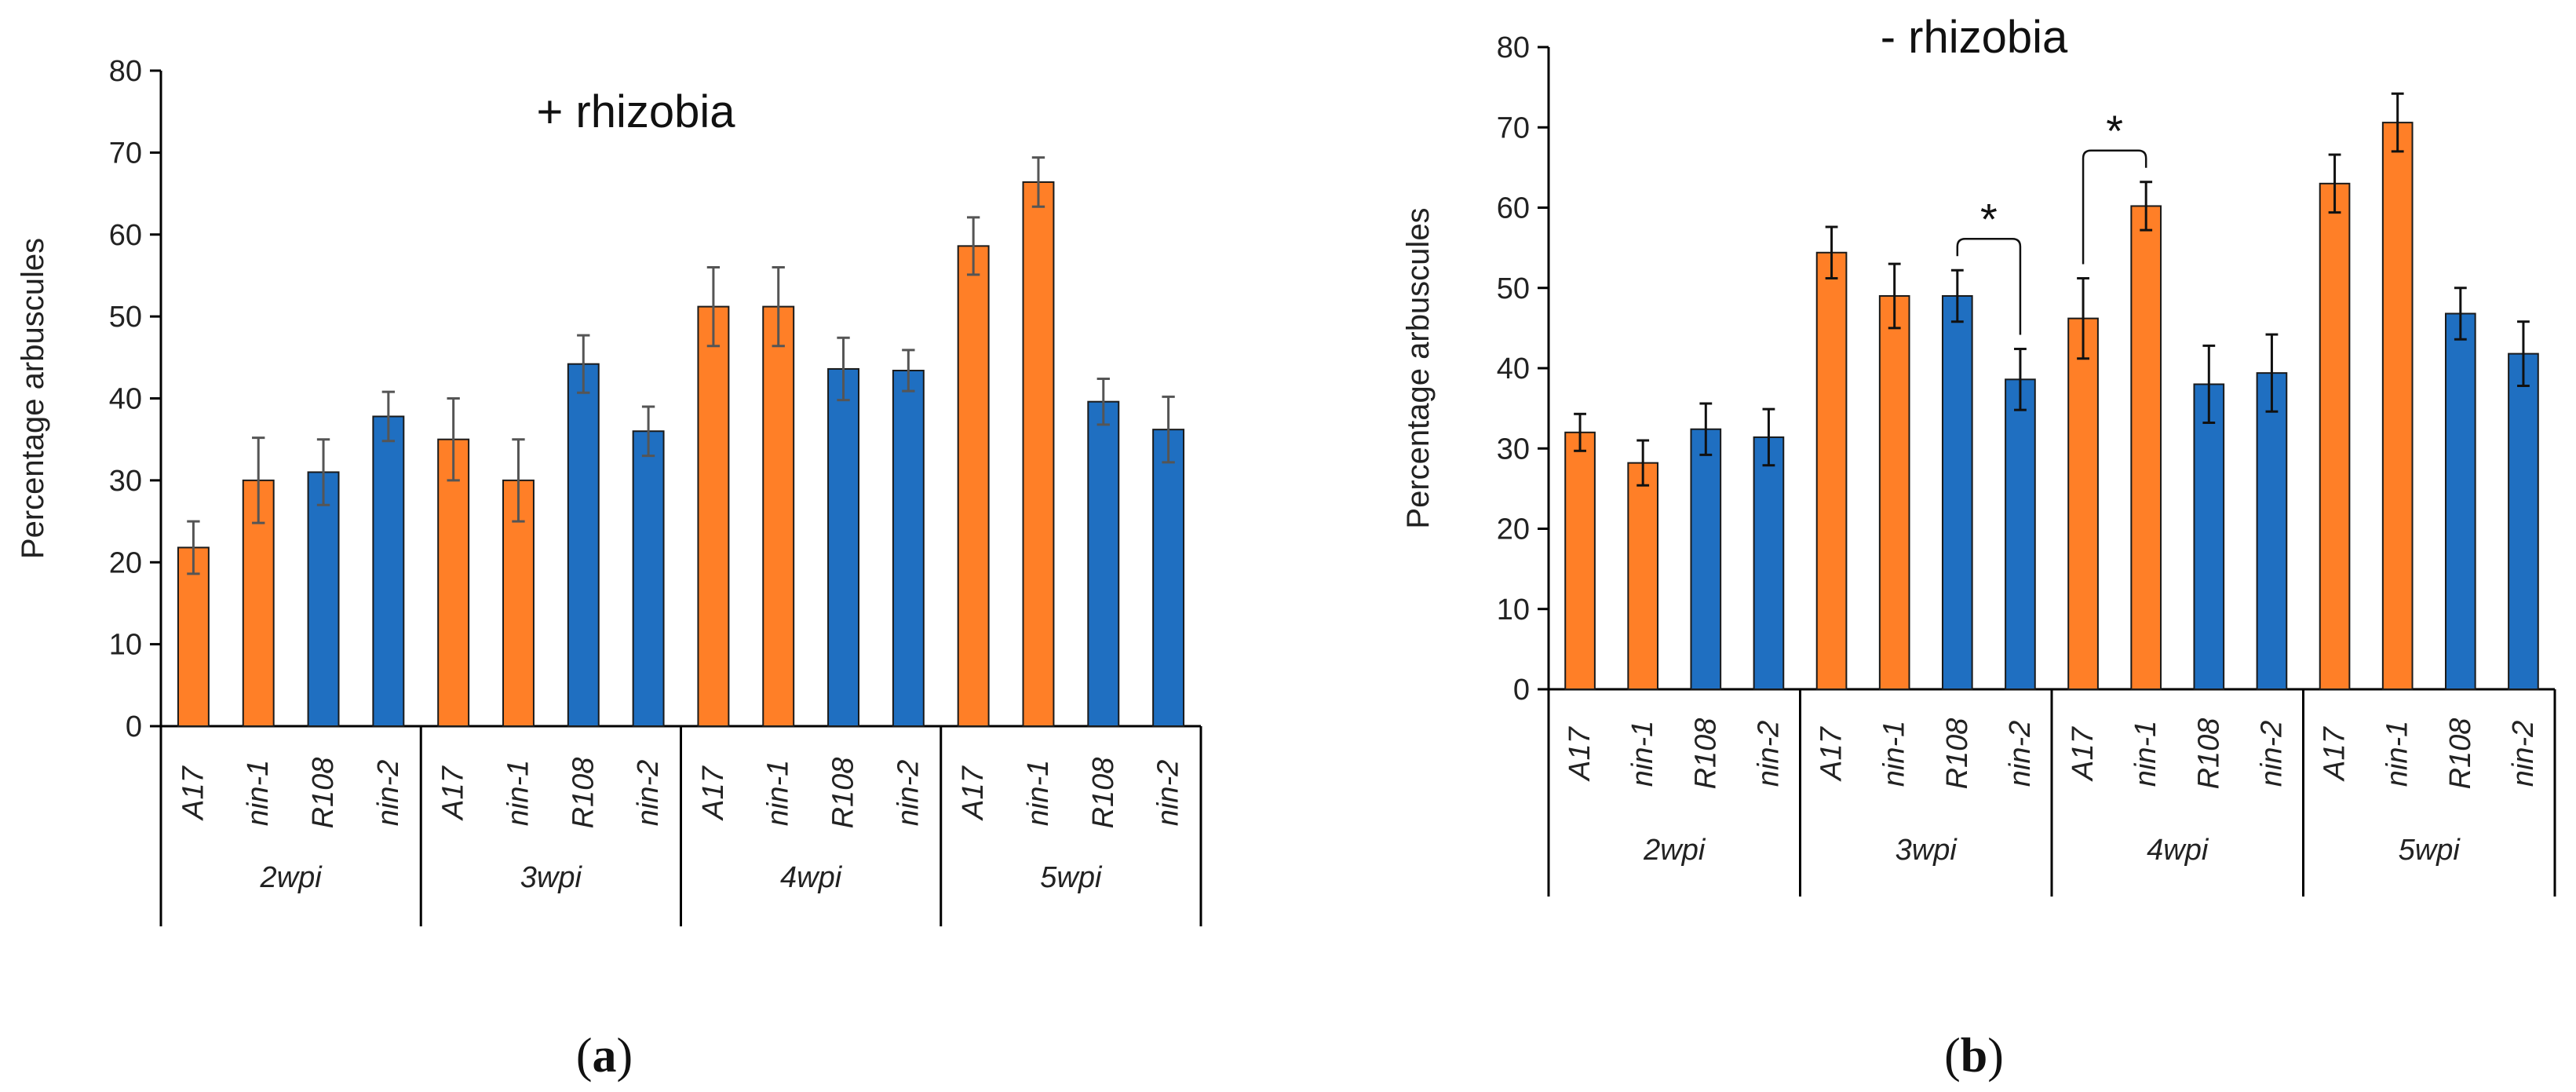 The height and width of the screenshot is (1092, 2576). I want to click on panel-label-a: (a), so click(604, 1056).